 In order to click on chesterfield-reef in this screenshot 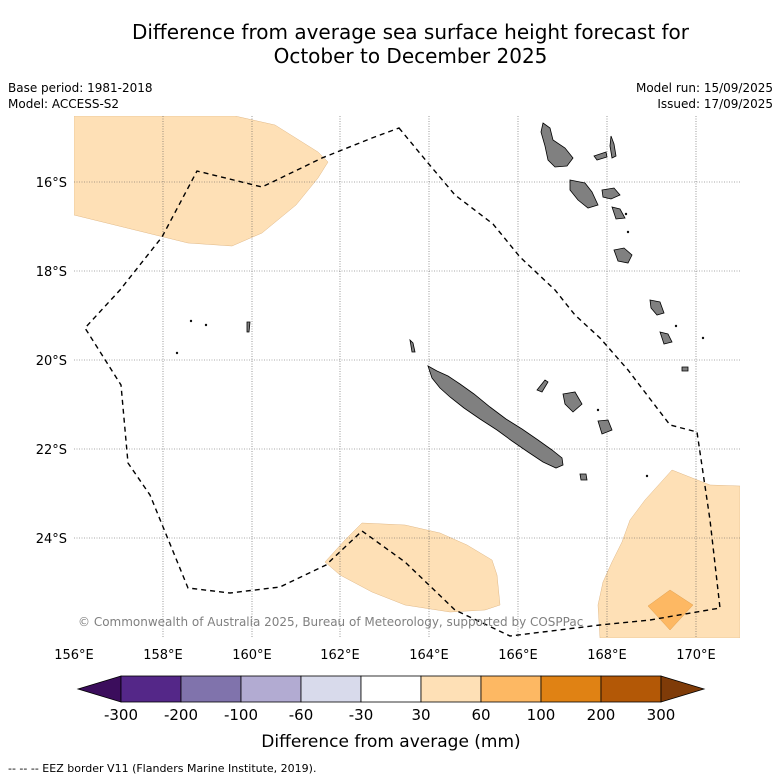, I will do `click(248, 327)`.